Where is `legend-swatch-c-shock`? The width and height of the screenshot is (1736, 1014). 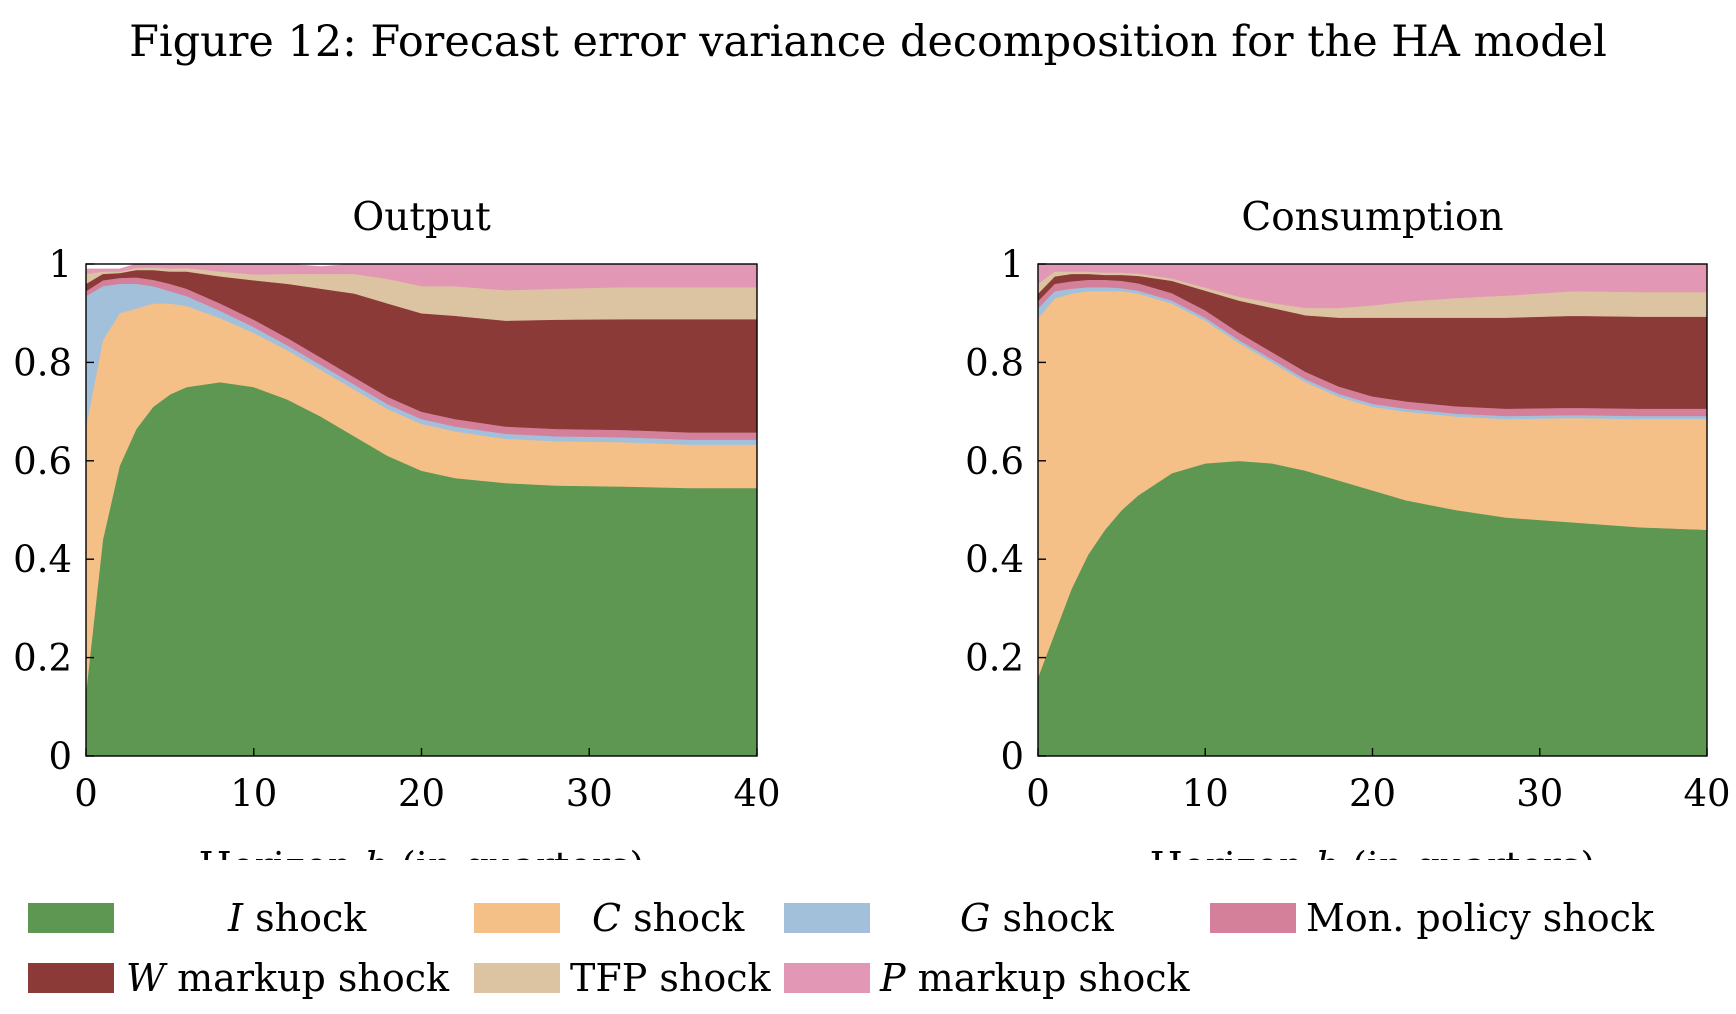
legend-swatch-c-shock is located at coordinates (517, 918).